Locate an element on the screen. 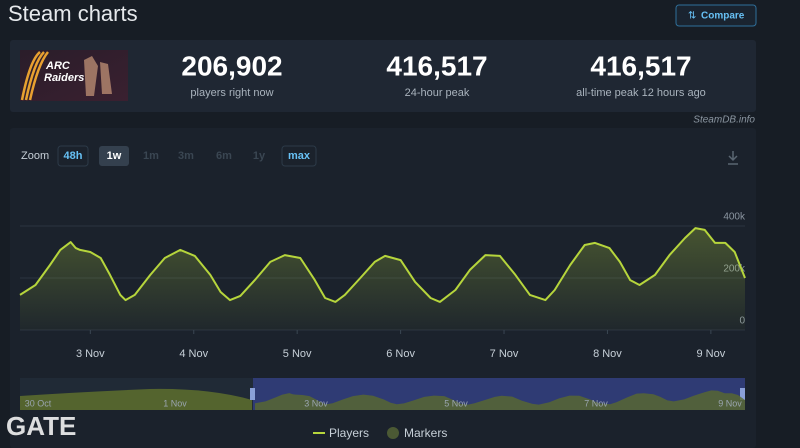 This screenshot has height=448, width=800. zoom-option: 1w is located at coordinates (114, 156).